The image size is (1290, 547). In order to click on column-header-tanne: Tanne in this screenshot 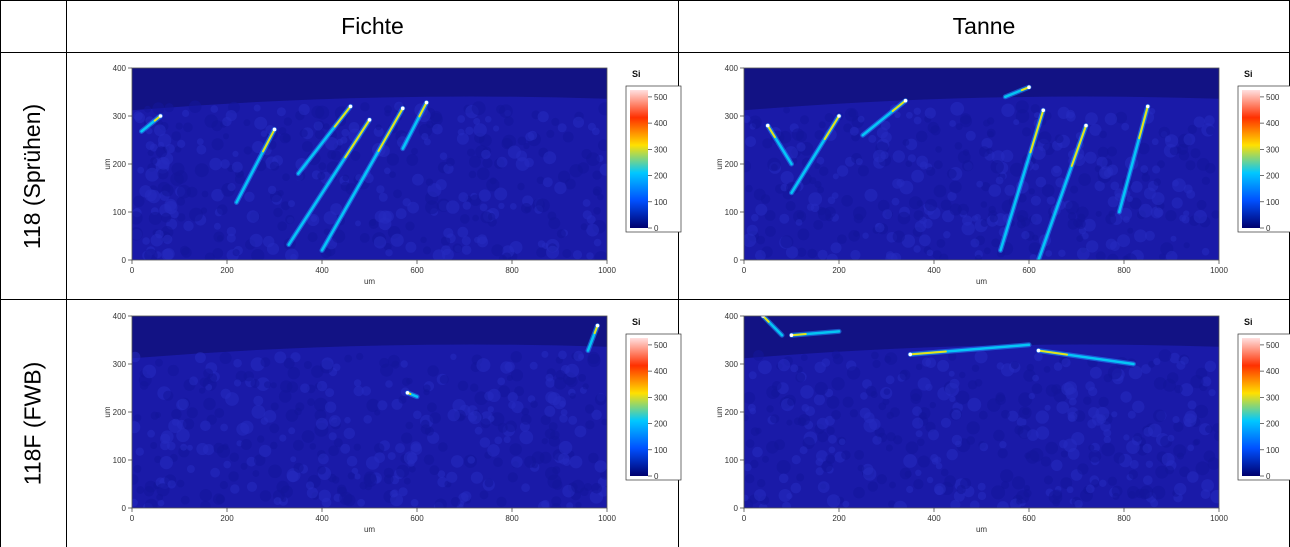, I will do `click(984, 25)`.